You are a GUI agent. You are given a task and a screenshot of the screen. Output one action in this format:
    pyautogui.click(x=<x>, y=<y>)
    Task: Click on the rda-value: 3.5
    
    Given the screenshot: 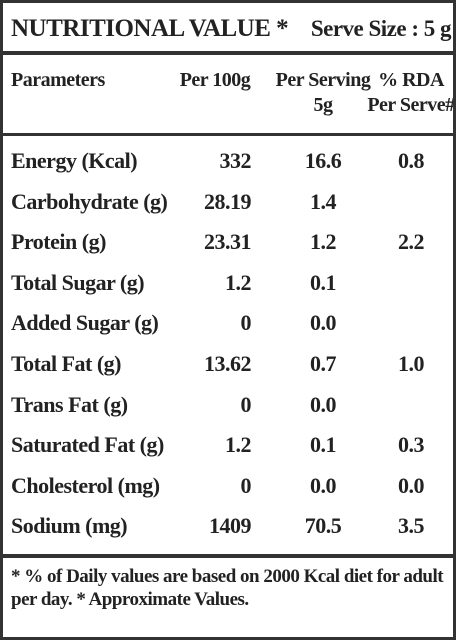 What is the action you would take?
    pyautogui.click(x=411, y=526)
    